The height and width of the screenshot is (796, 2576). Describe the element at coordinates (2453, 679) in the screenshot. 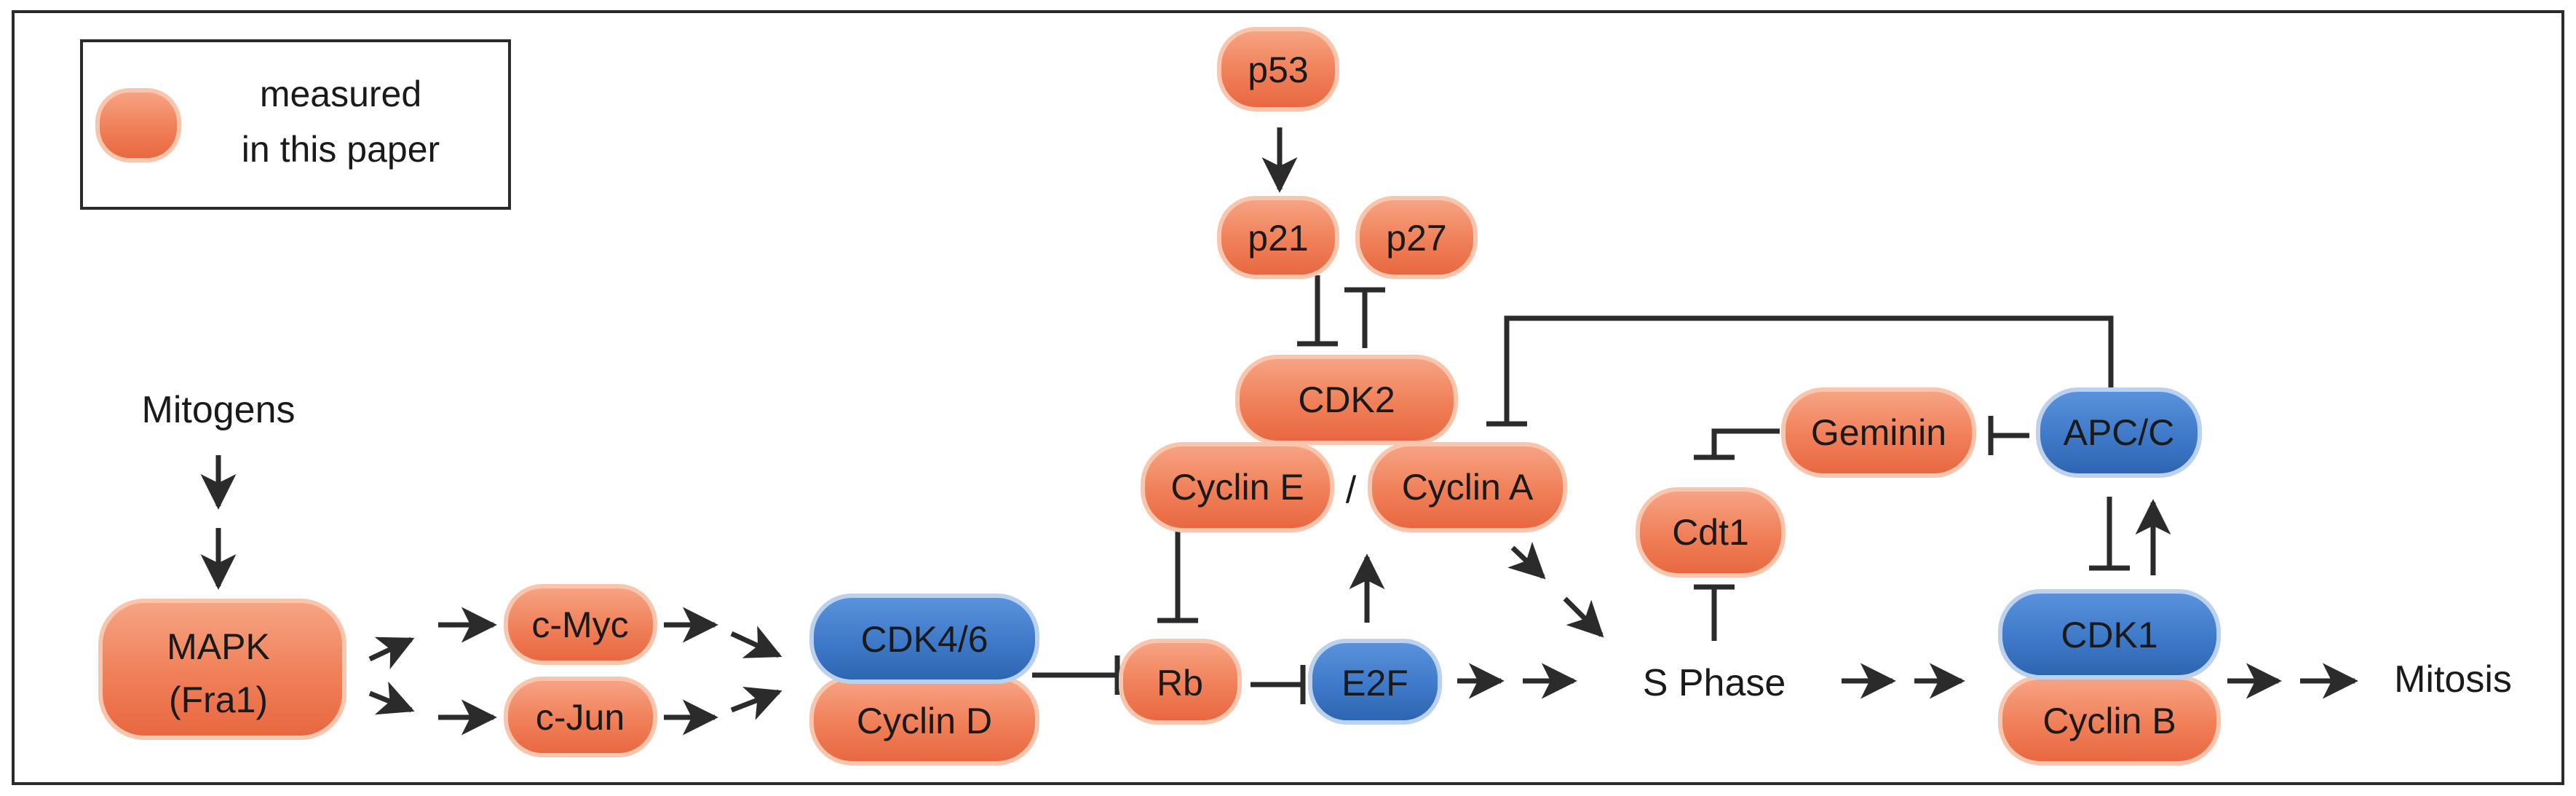

I see `mitosis-label: Mitosis` at that location.